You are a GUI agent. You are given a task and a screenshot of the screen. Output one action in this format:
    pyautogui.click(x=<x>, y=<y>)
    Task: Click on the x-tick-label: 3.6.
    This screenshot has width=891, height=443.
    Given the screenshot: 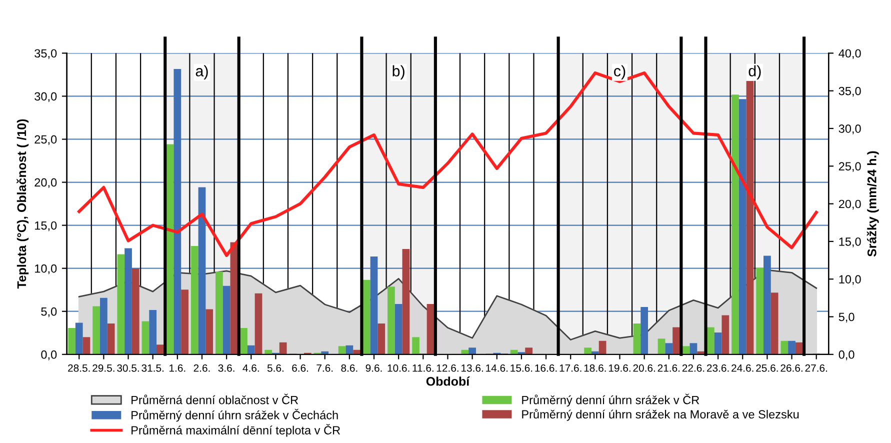 What is the action you would take?
    pyautogui.click(x=226, y=368)
    